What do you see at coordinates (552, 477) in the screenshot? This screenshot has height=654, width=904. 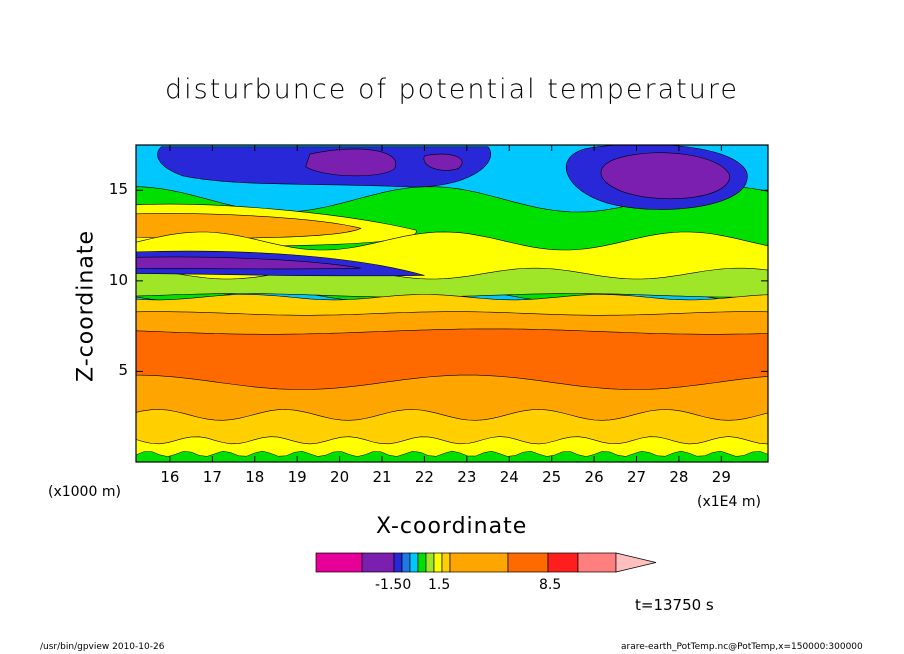 I see `x-tick-label: 25` at bounding box center [552, 477].